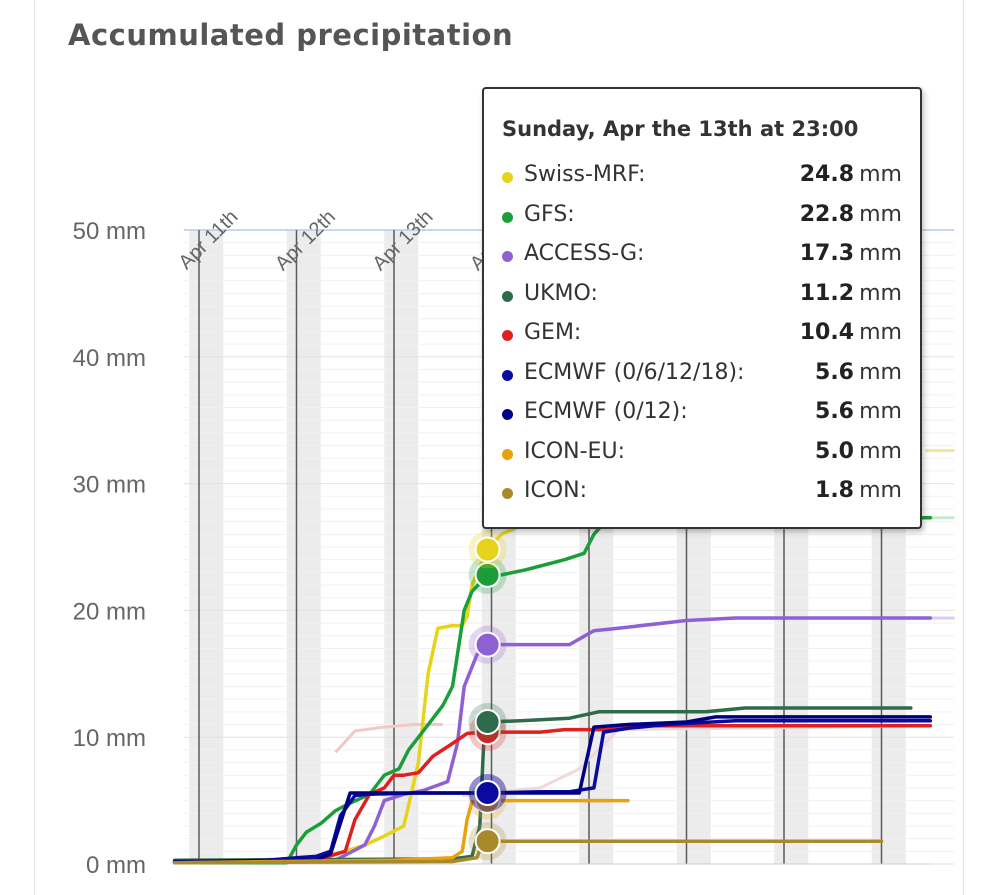 Image resolution: width=1000 pixels, height=895 pixels. I want to click on tooltip-row: GFS: 22.8 mm, so click(702, 218).